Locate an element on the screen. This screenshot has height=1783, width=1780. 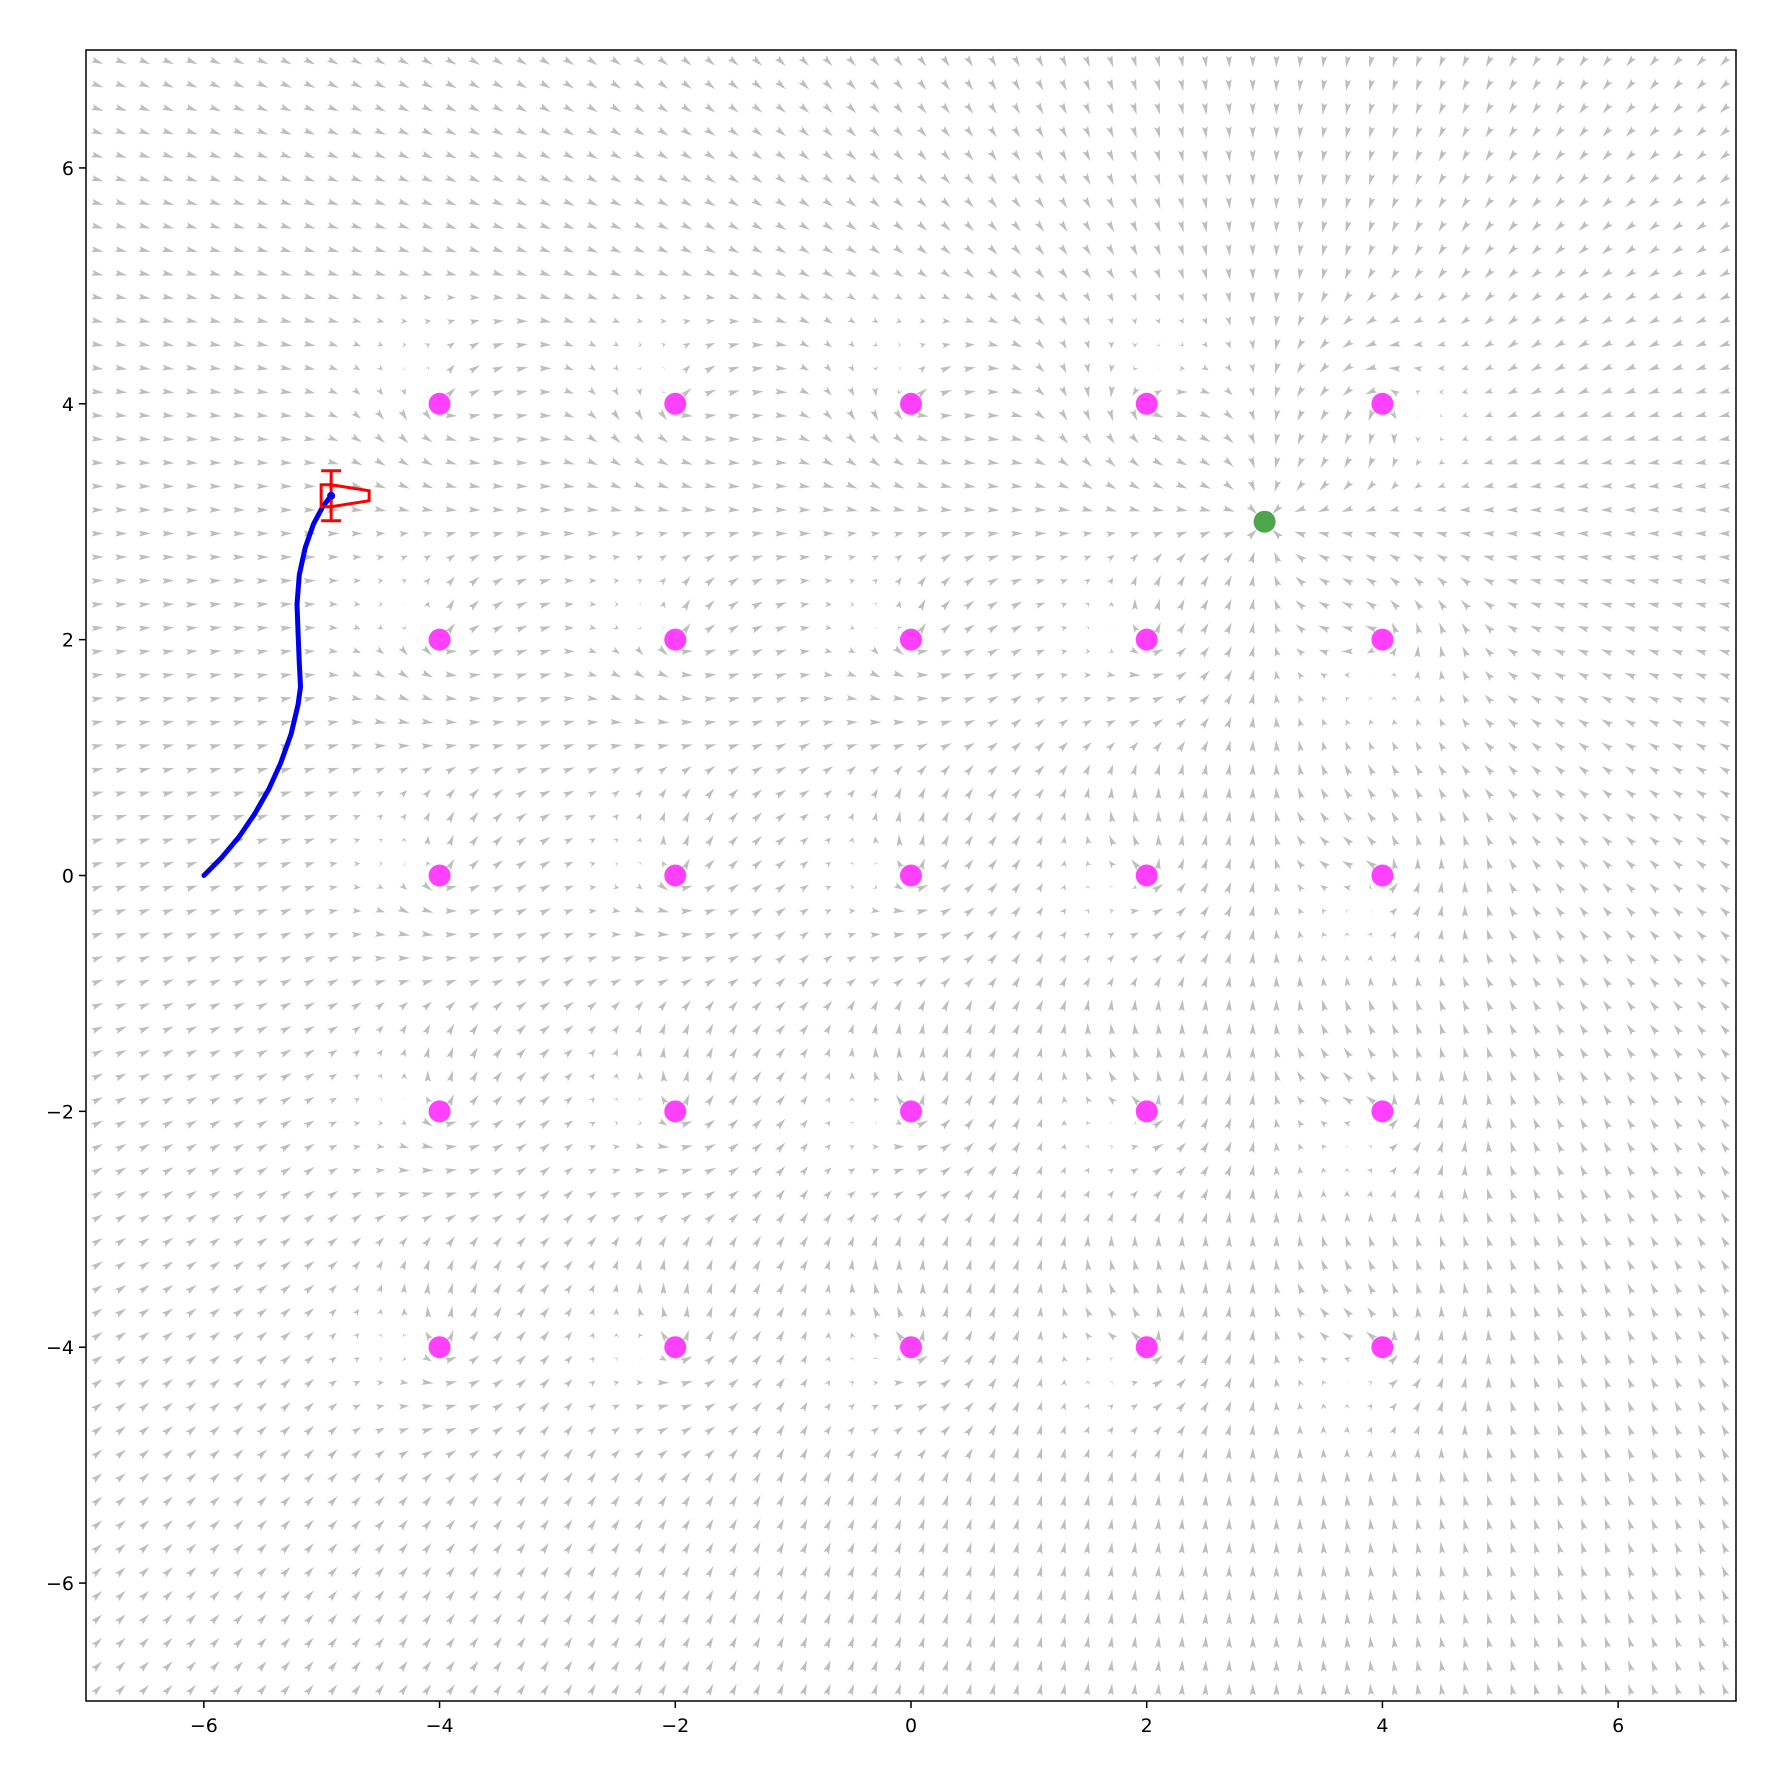
x-tick-label: 4 is located at coordinates (1382, 1726).